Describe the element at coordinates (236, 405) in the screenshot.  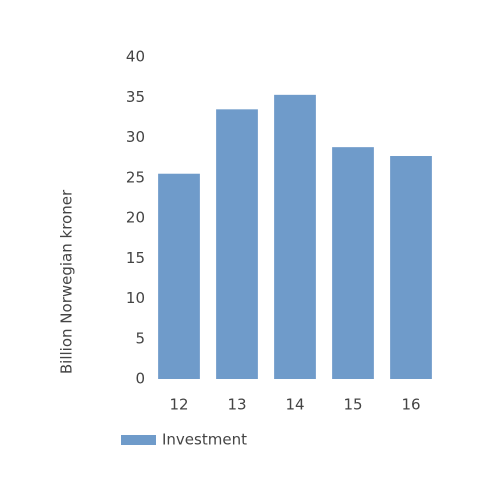
I see `x-tick-label: 13` at that location.